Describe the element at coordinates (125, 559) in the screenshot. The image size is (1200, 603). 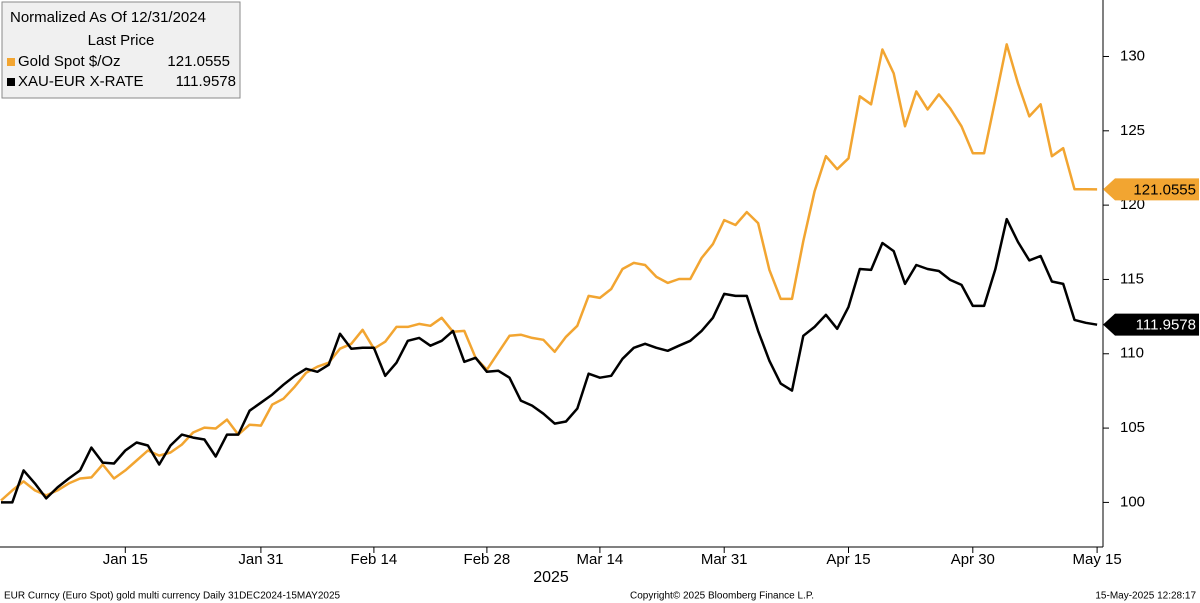
I see `x-tick-label: Jan 15` at that location.